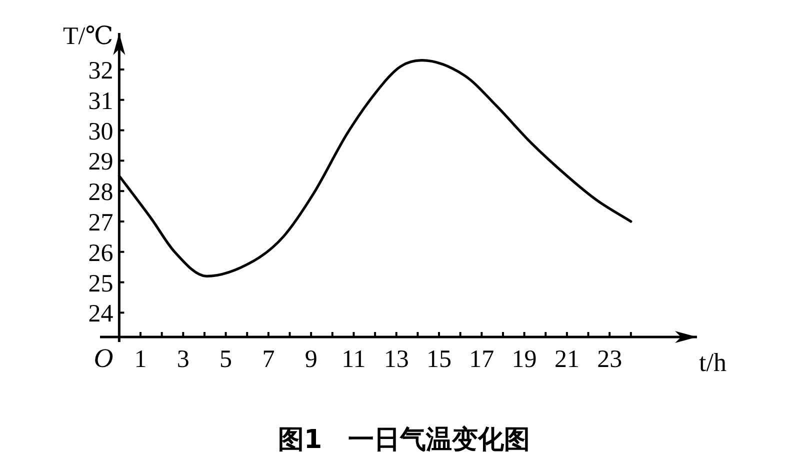 This screenshot has height=476, width=808. Describe the element at coordinates (101, 192) in the screenshot. I see `y-tick-label: 28` at that location.